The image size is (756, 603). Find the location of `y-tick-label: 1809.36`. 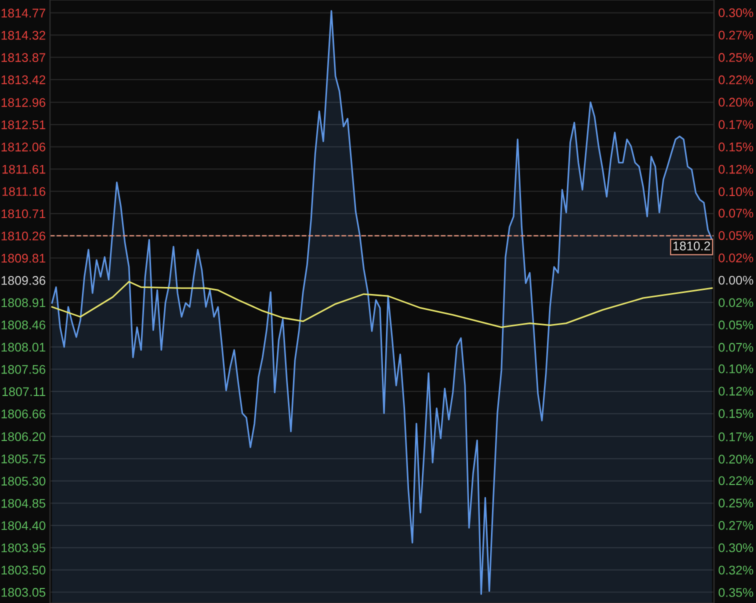

y-tick-label: 1809.36 is located at coordinates (24, 280).